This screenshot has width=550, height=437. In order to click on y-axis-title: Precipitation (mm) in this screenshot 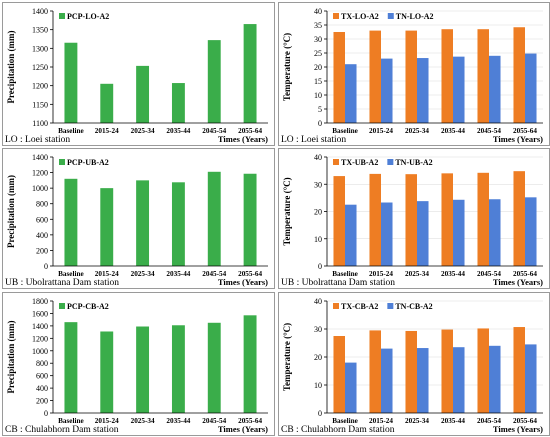, I will do `click(11, 356)`.